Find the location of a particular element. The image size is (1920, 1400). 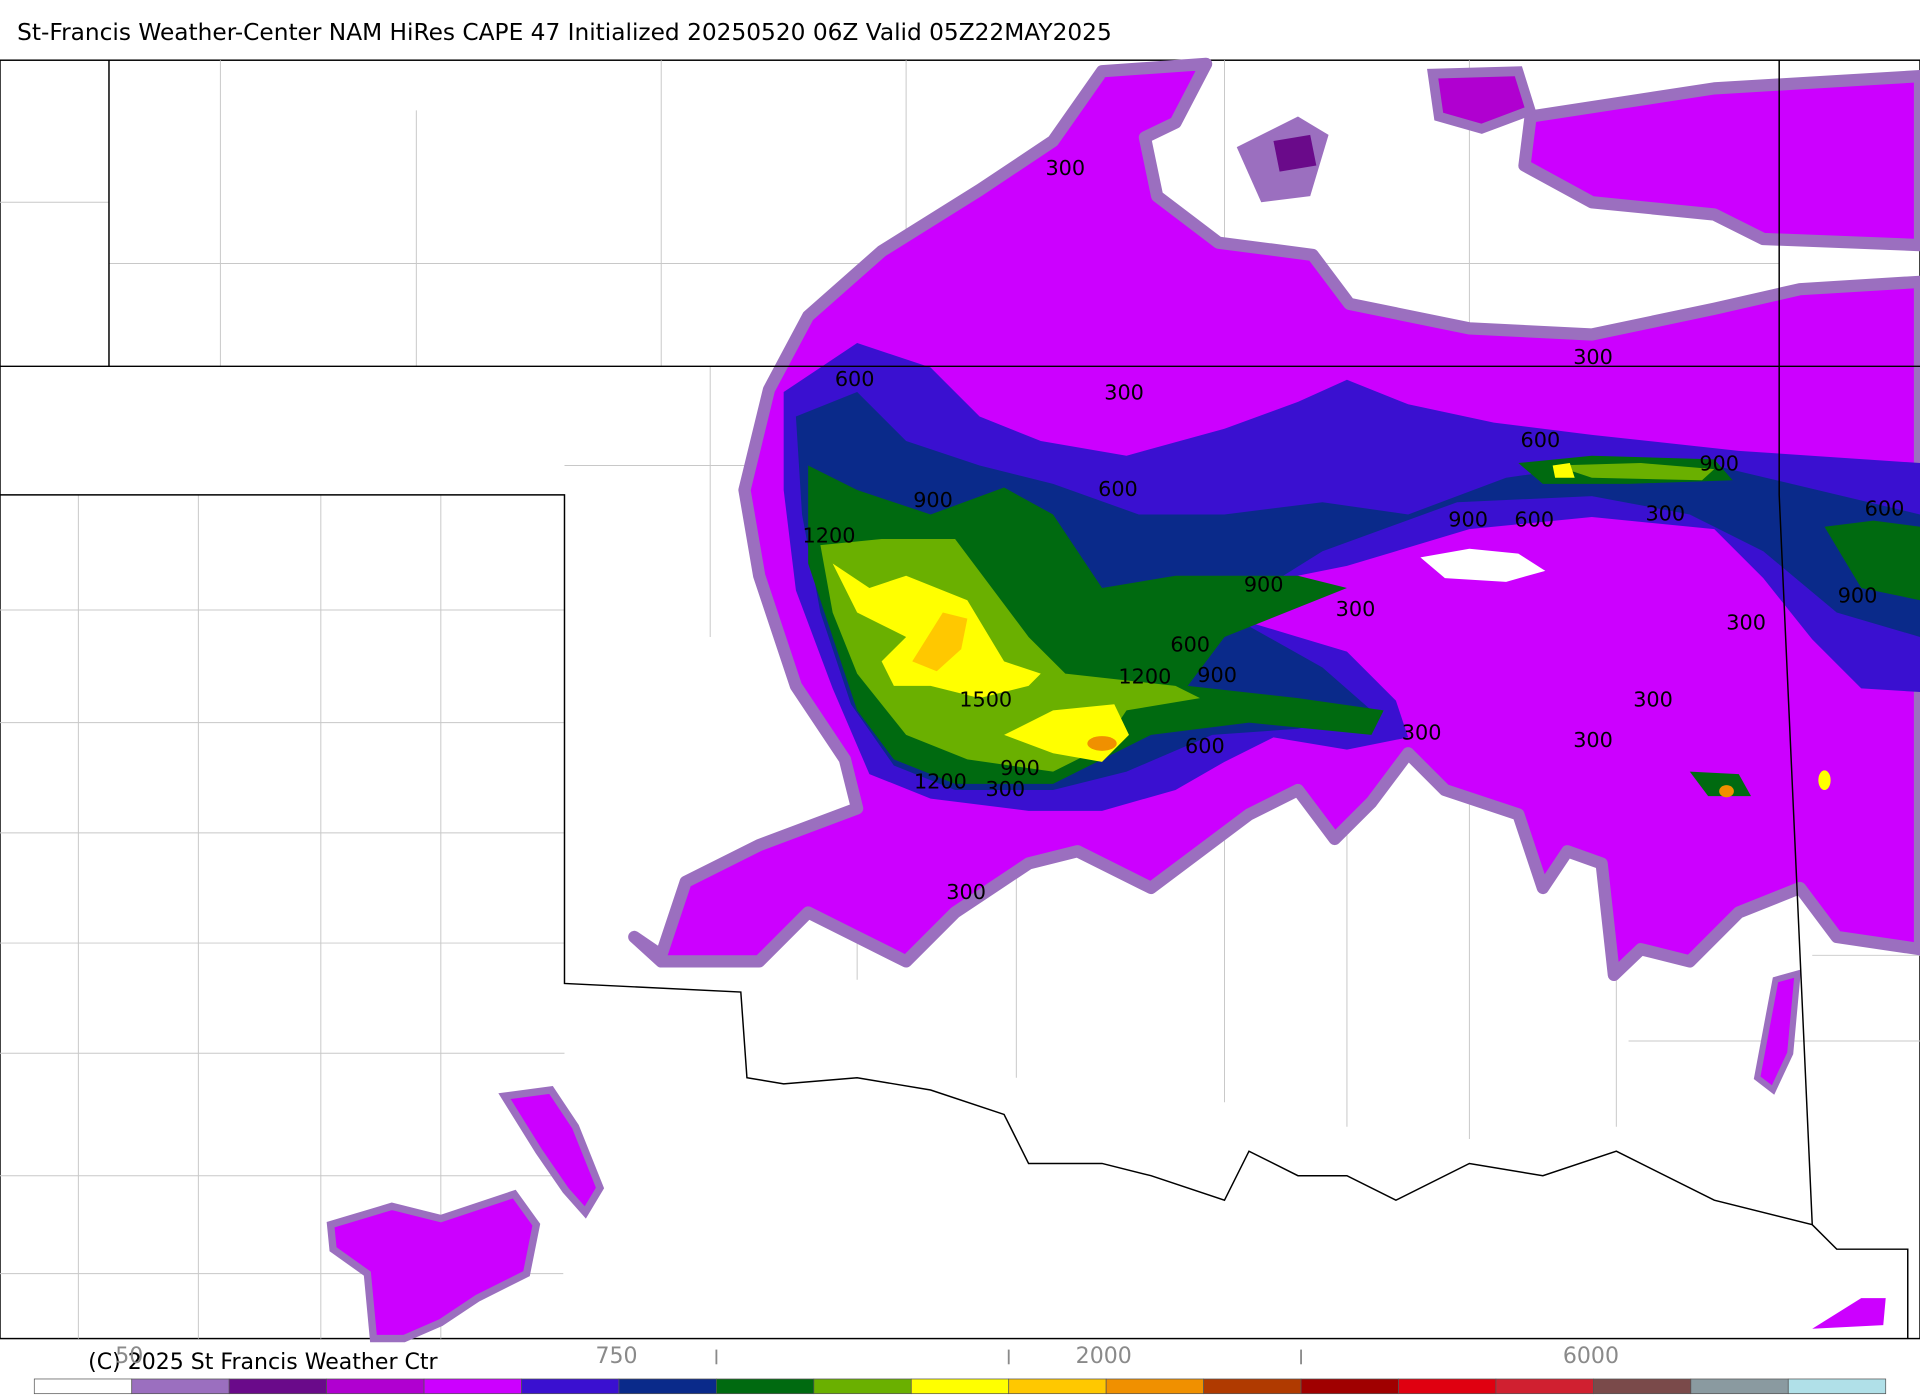

colorbar: 50 750 2000 6000 is located at coordinates (960, 1369).